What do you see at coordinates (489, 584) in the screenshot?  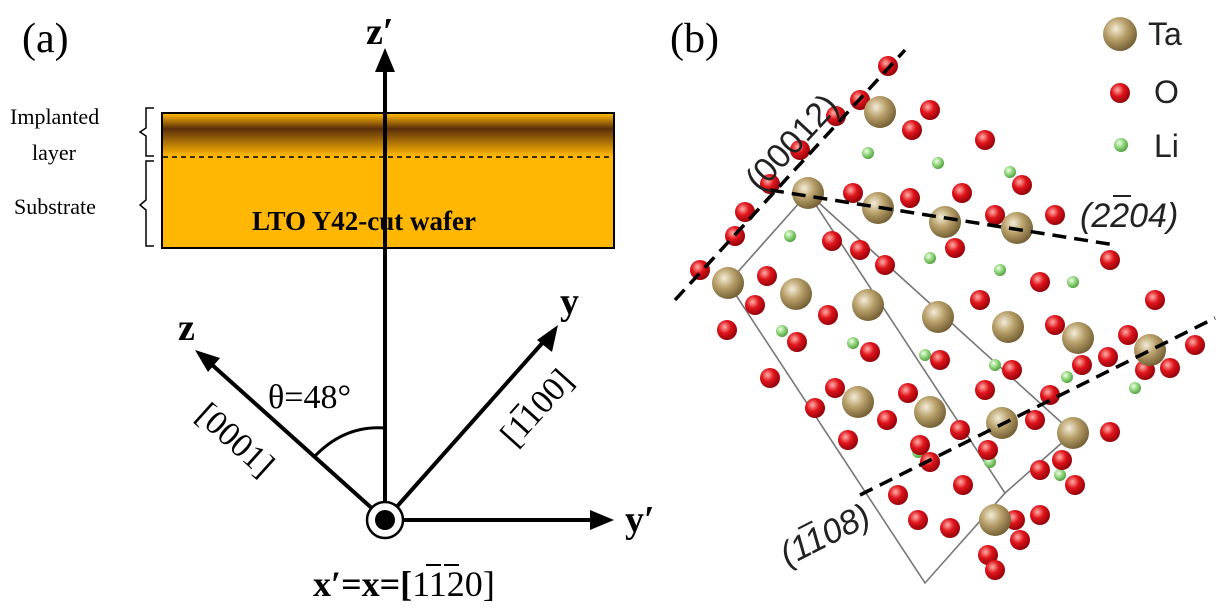 I see `x-axis-label-suffix: ]` at bounding box center [489, 584].